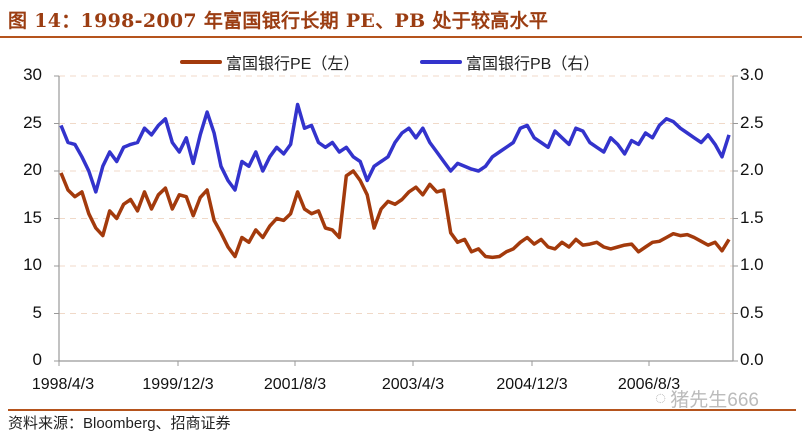  Describe the element at coordinates (295, 384) in the screenshot. I see `x-tick-label: 2001/8/3` at that location.